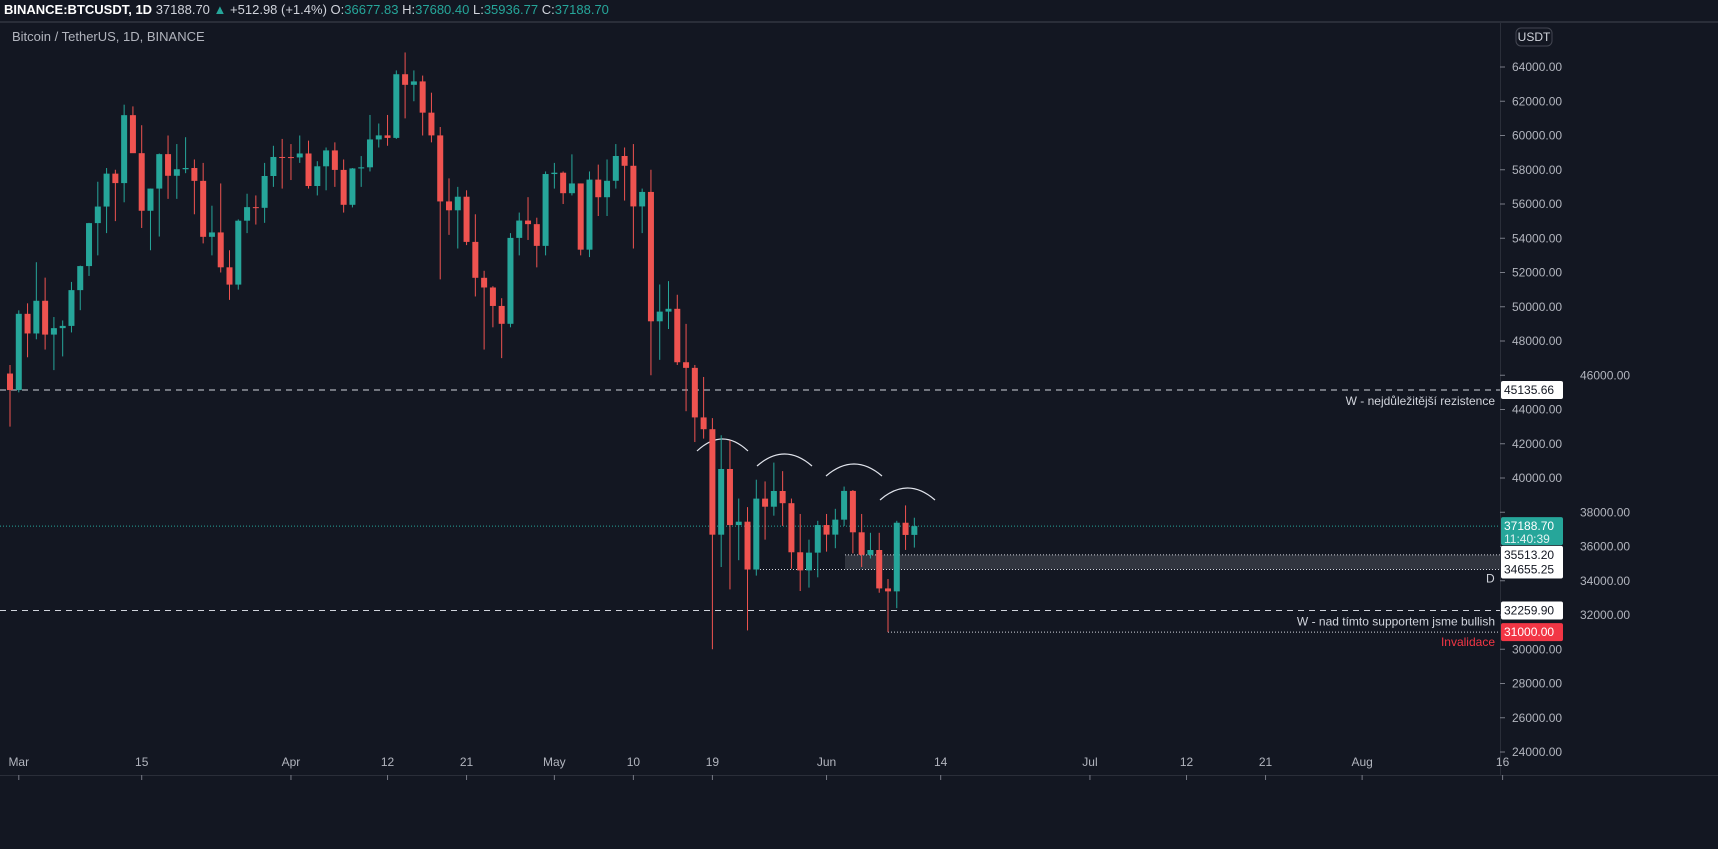 Image resolution: width=1718 pixels, height=849 pixels. I want to click on up-arrow-icon: ▲, so click(220, 9).